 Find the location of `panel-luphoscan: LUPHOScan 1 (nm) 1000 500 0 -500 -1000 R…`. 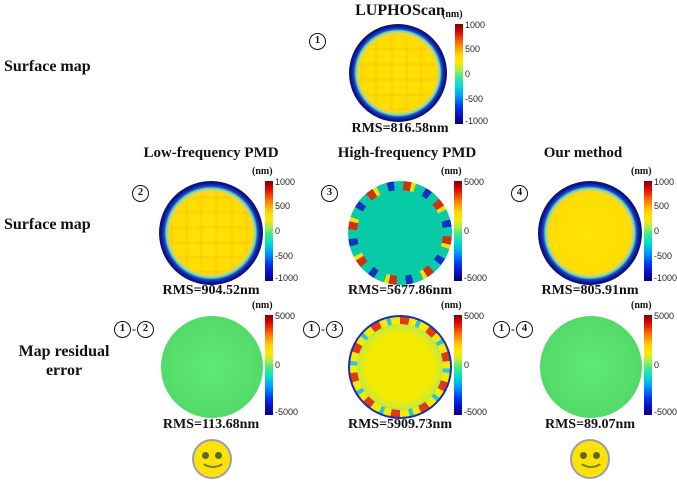

panel-luphoscan: LUPHOScan 1 (nm) 1000 500 0 -500 -1000 R… is located at coordinates (400, 78).